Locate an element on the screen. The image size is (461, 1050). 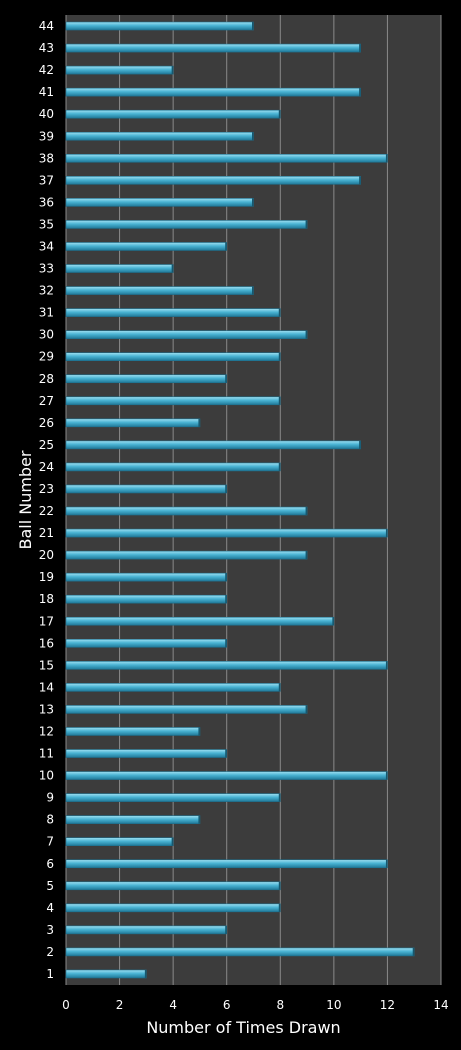
y-tick-label: 33 is located at coordinates (46, 269).